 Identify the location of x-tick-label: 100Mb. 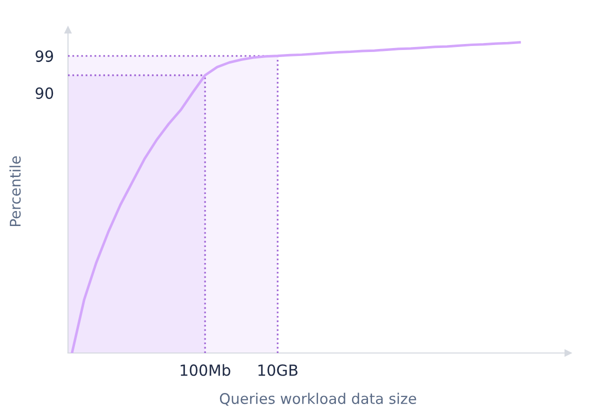
(205, 370).